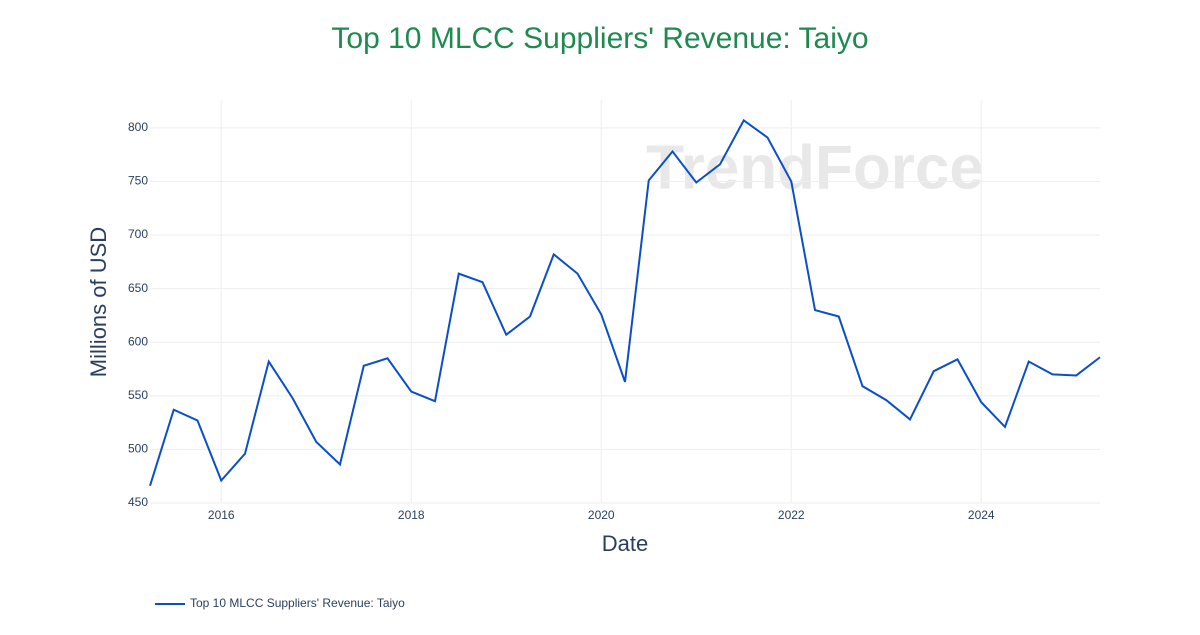  What do you see at coordinates (815, 167) in the screenshot?
I see `watermark: TrendForce` at bounding box center [815, 167].